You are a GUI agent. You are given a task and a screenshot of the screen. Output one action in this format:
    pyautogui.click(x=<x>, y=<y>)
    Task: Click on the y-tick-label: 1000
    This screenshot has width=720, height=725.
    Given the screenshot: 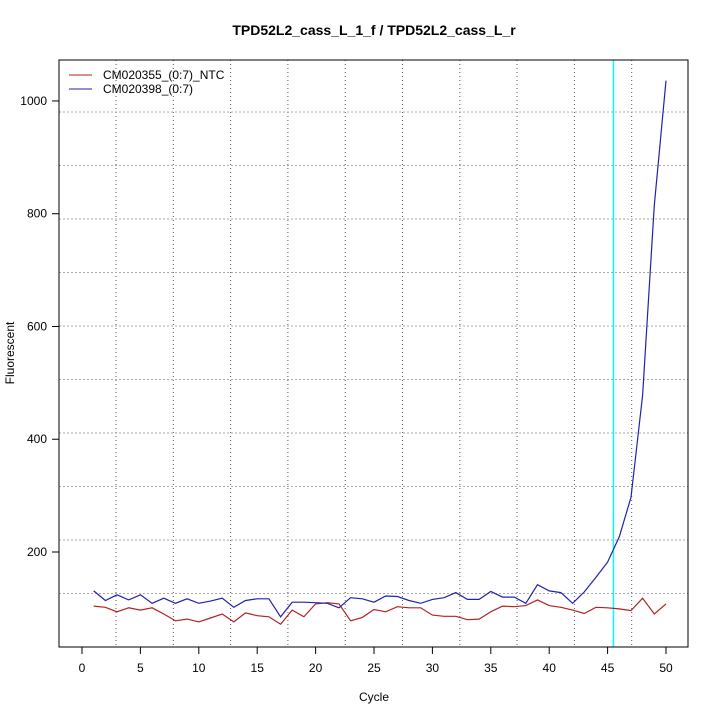 What is the action you would take?
    pyautogui.click(x=33, y=101)
    